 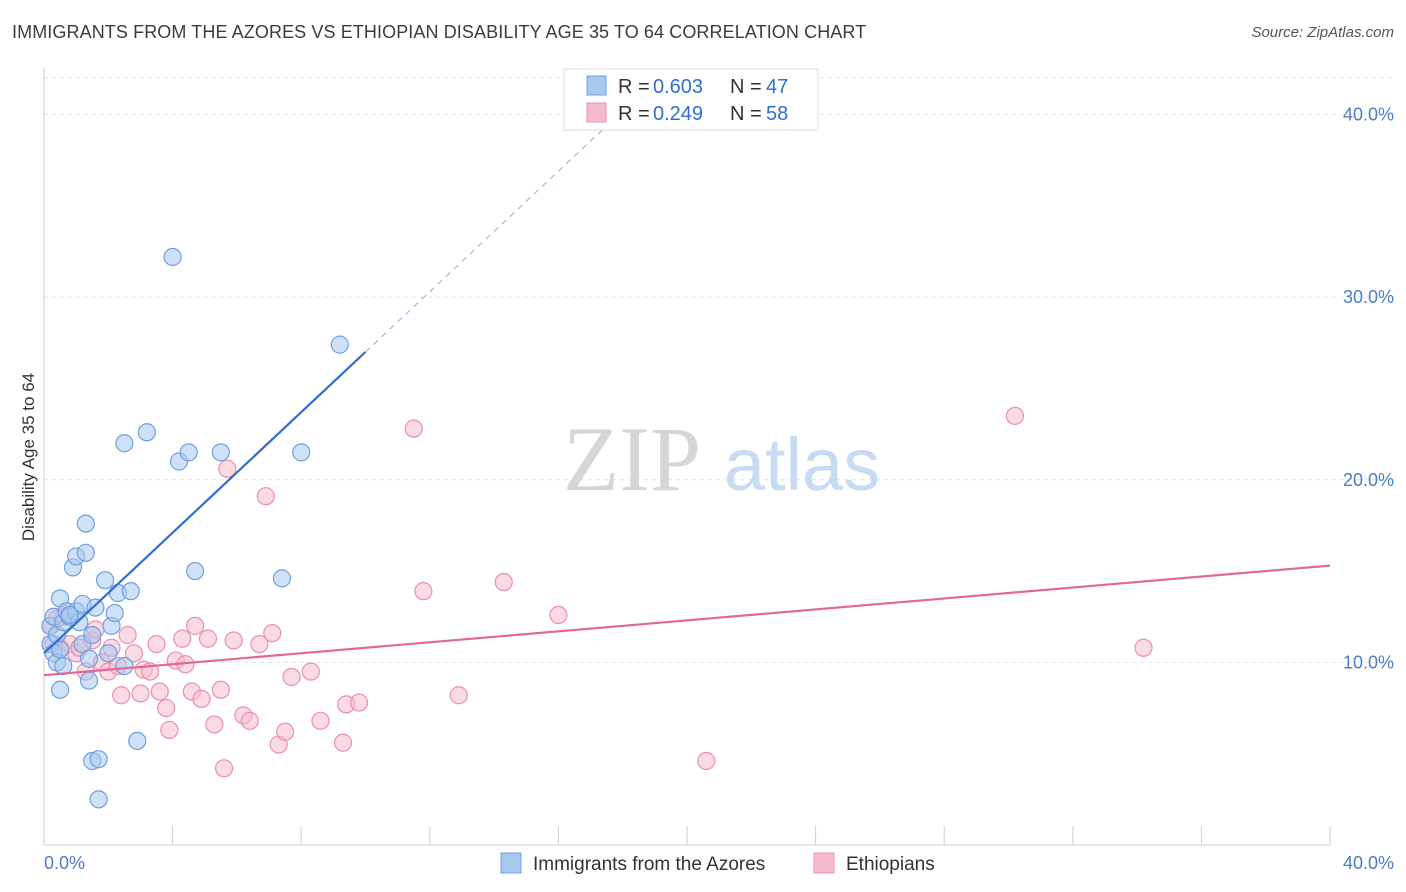 What do you see at coordinates (634, 87) in the screenshot?
I see `legend-r-label-azores: R =` at bounding box center [634, 87].